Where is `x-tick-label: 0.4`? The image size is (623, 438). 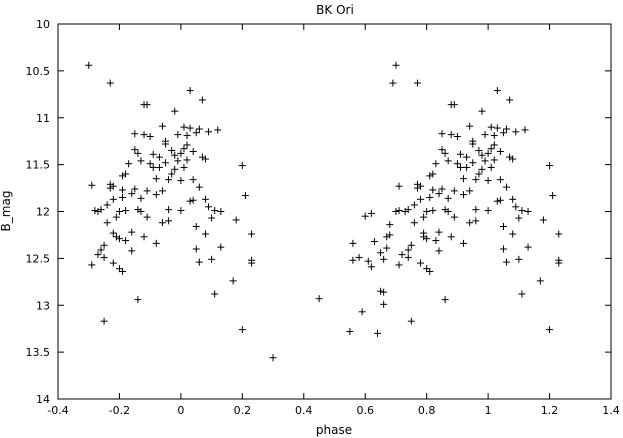
x-tick-label: 0.4 is located at coordinates (304, 410).